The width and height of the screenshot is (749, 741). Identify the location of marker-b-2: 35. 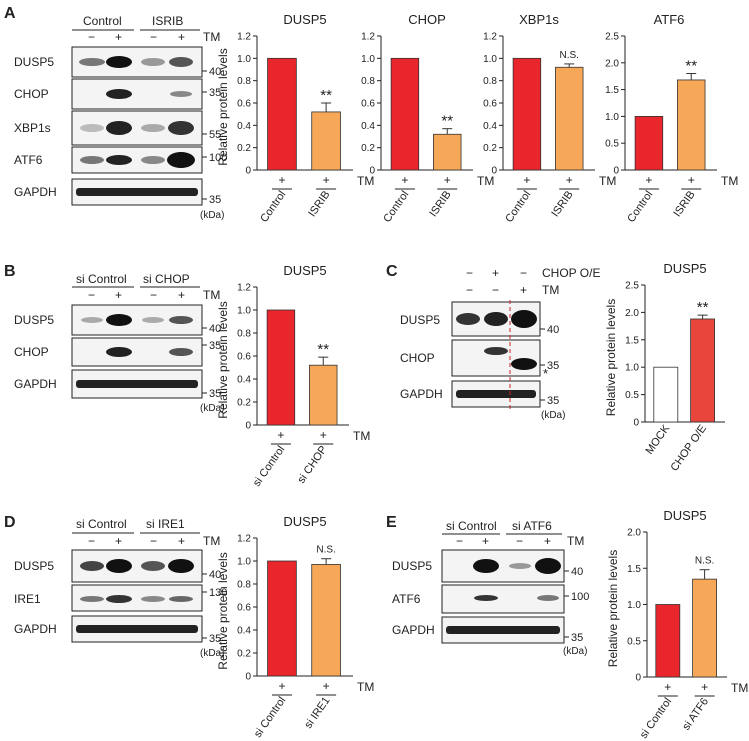
(215, 346).